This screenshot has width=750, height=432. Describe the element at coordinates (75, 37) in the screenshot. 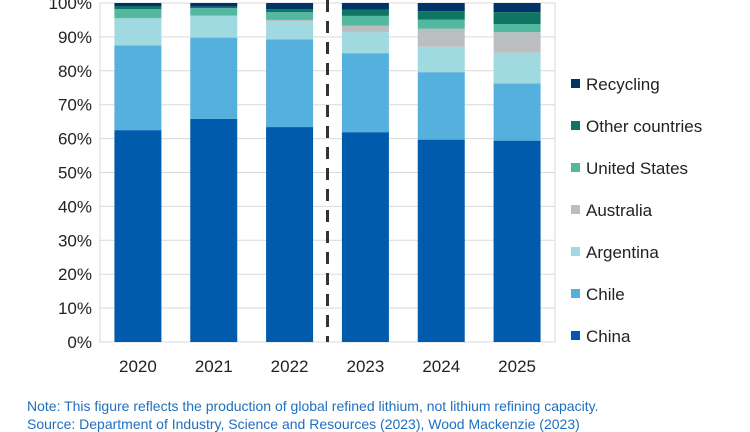

I see `y-tick-label: 90%` at that location.